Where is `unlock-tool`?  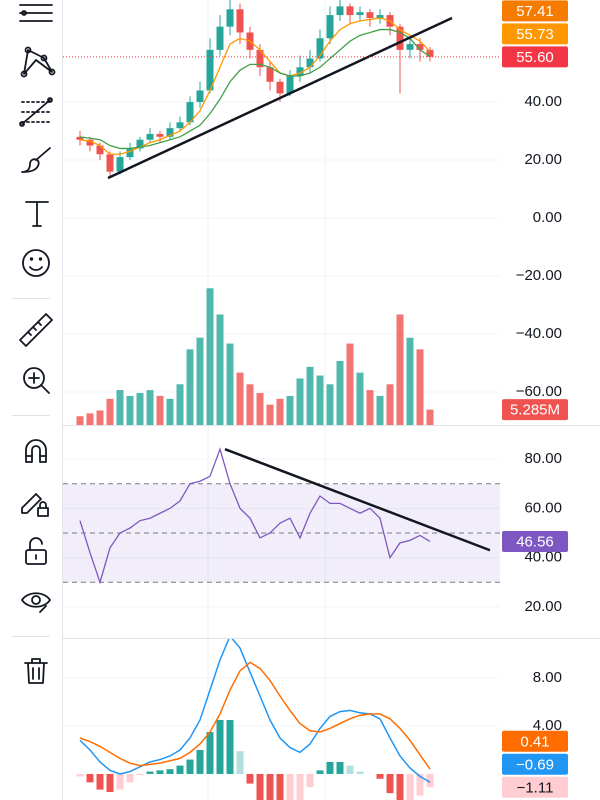
unlock-tool is located at coordinates (36, 551).